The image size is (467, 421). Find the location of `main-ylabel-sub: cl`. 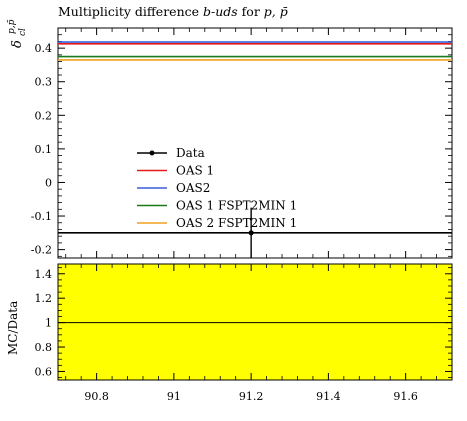

main-ylabel-sub: cl is located at coordinates (23, 32).